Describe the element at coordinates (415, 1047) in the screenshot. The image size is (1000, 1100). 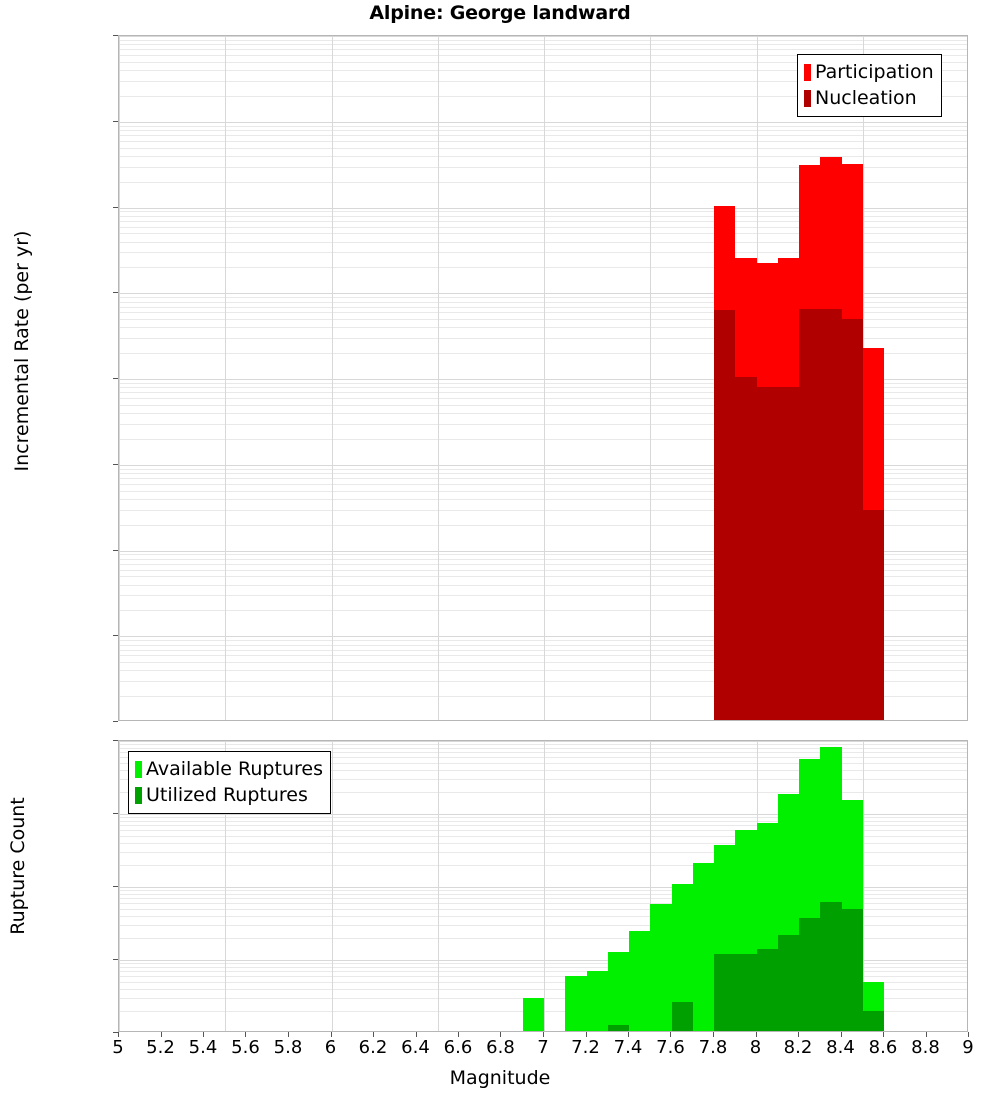
I see `x-tick-6-4: 6.4` at that location.